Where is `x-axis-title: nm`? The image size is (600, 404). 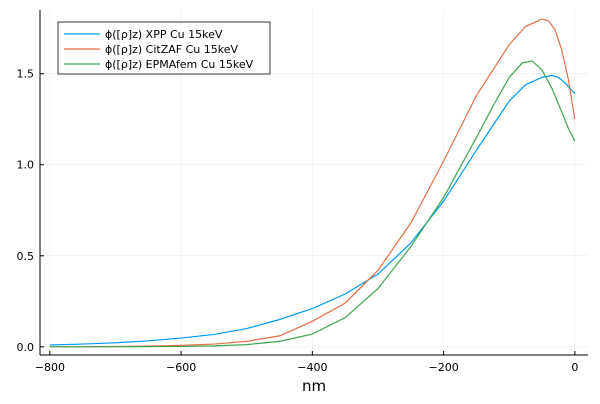
x-axis-title: nm is located at coordinates (314, 386).